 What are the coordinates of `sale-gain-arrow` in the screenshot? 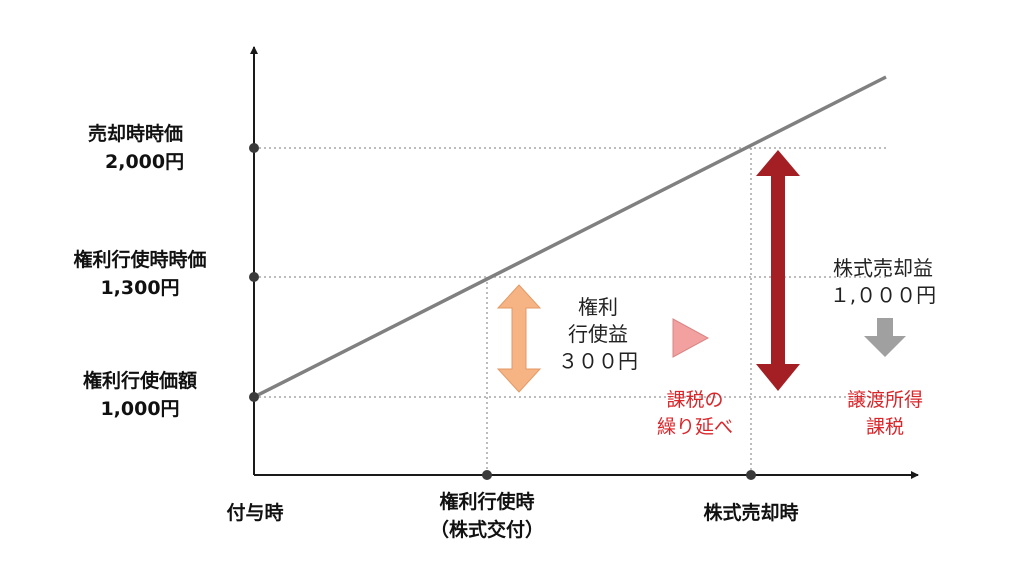 It's located at (778, 270).